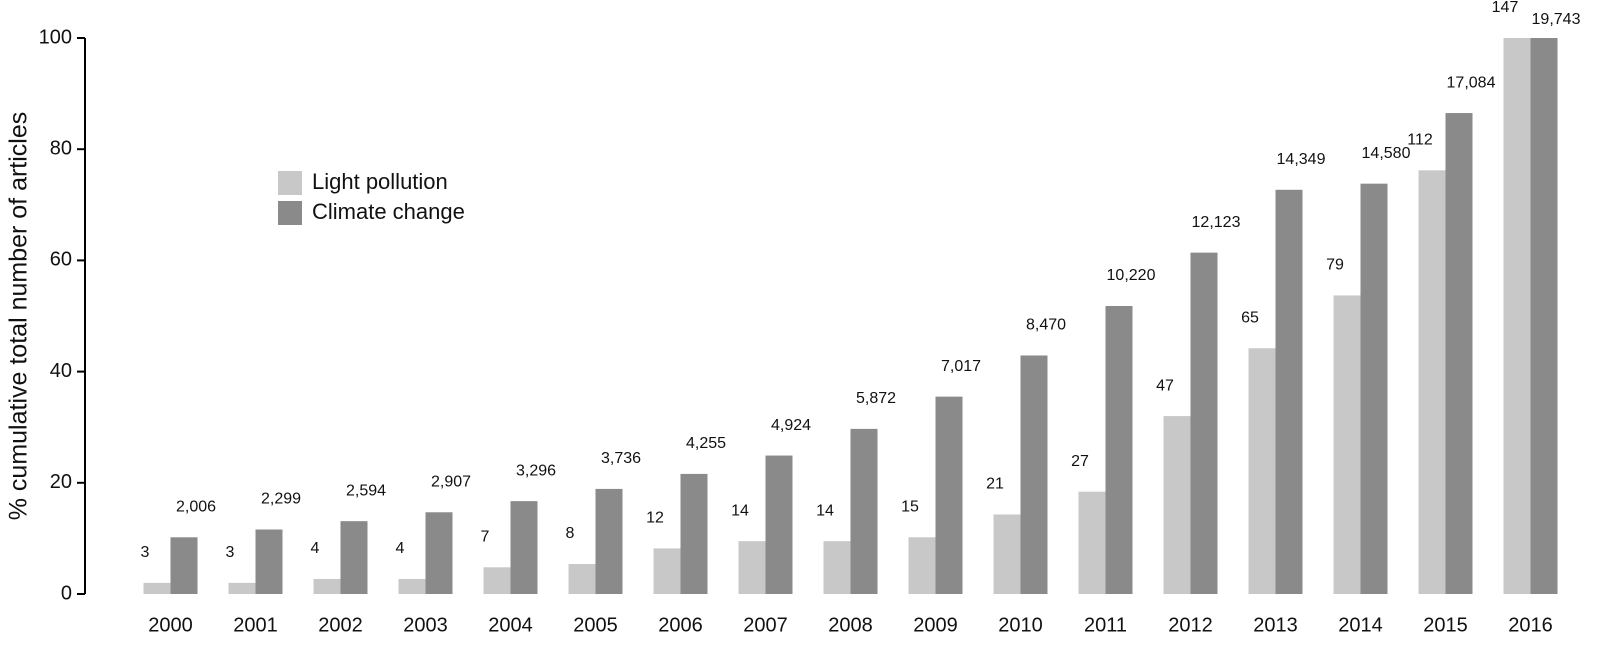 Image resolution: width=1600 pixels, height=646 pixels. What do you see at coordinates (706, 443) in the screenshot?
I see `value-label: 4,255` at bounding box center [706, 443].